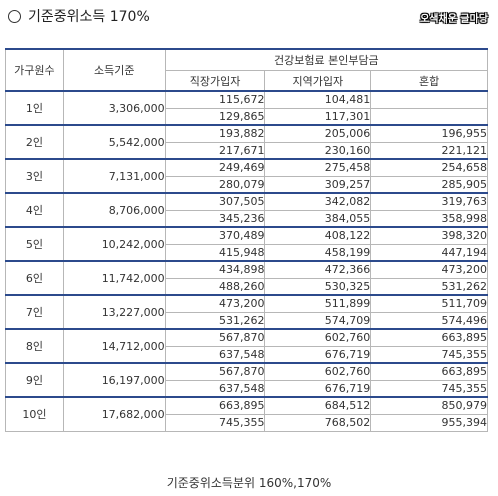 This screenshot has width=498, height=496. What do you see at coordinates (318, 218) in the screenshot?
I see `regional-value-cell: 384,055` at bounding box center [318, 218].